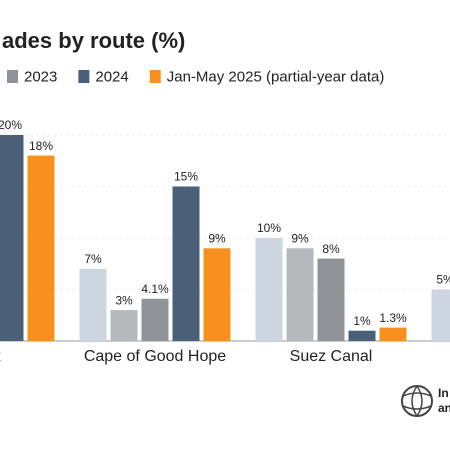 This screenshot has width=450, height=450. I want to click on value-label: 4.1%, so click(155, 289).